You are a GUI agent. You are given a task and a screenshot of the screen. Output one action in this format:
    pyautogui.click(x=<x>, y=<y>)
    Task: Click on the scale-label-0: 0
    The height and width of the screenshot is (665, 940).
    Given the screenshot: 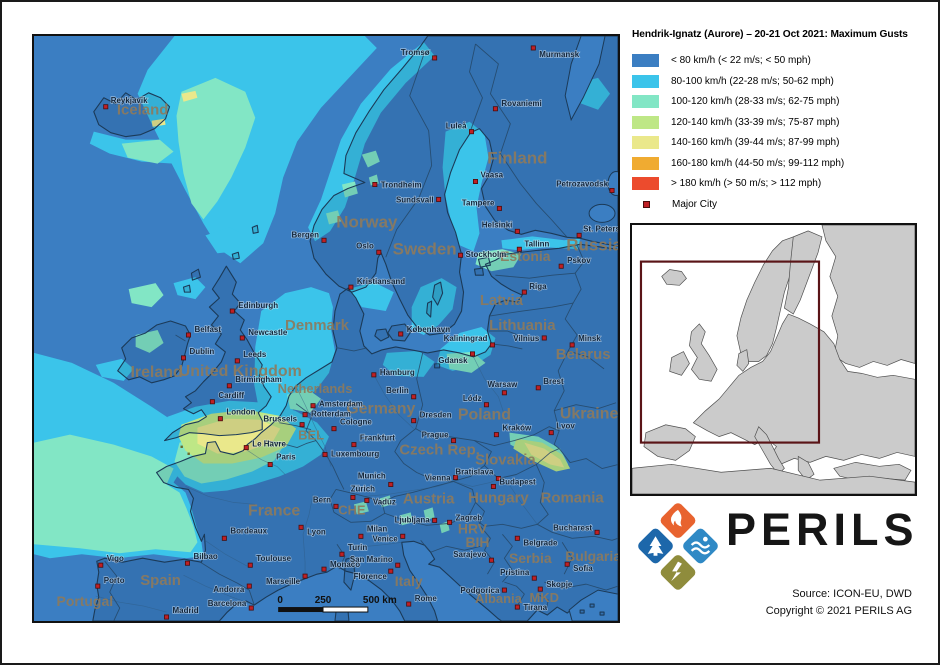 What is the action you would take?
    pyautogui.click(x=280, y=600)
    